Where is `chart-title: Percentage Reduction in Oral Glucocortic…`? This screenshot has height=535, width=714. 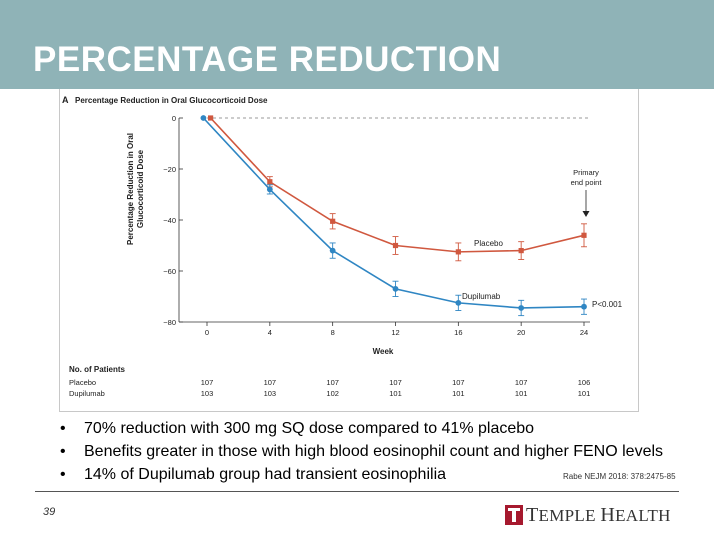
chart-title: Percentage Reduction in Oral Glucocortic… is located at coordinates (171, 100).